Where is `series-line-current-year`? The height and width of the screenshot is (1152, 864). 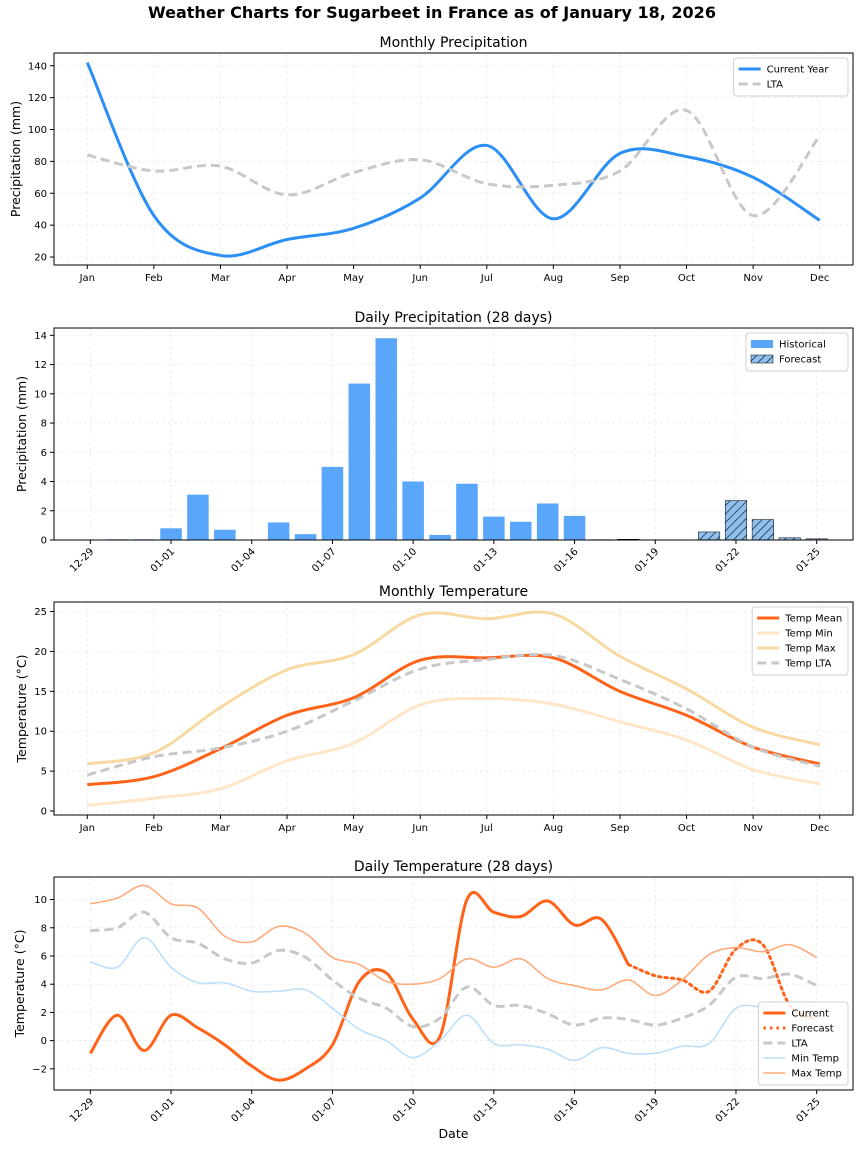 series-line-current-year is located at coordinates (453, 159).